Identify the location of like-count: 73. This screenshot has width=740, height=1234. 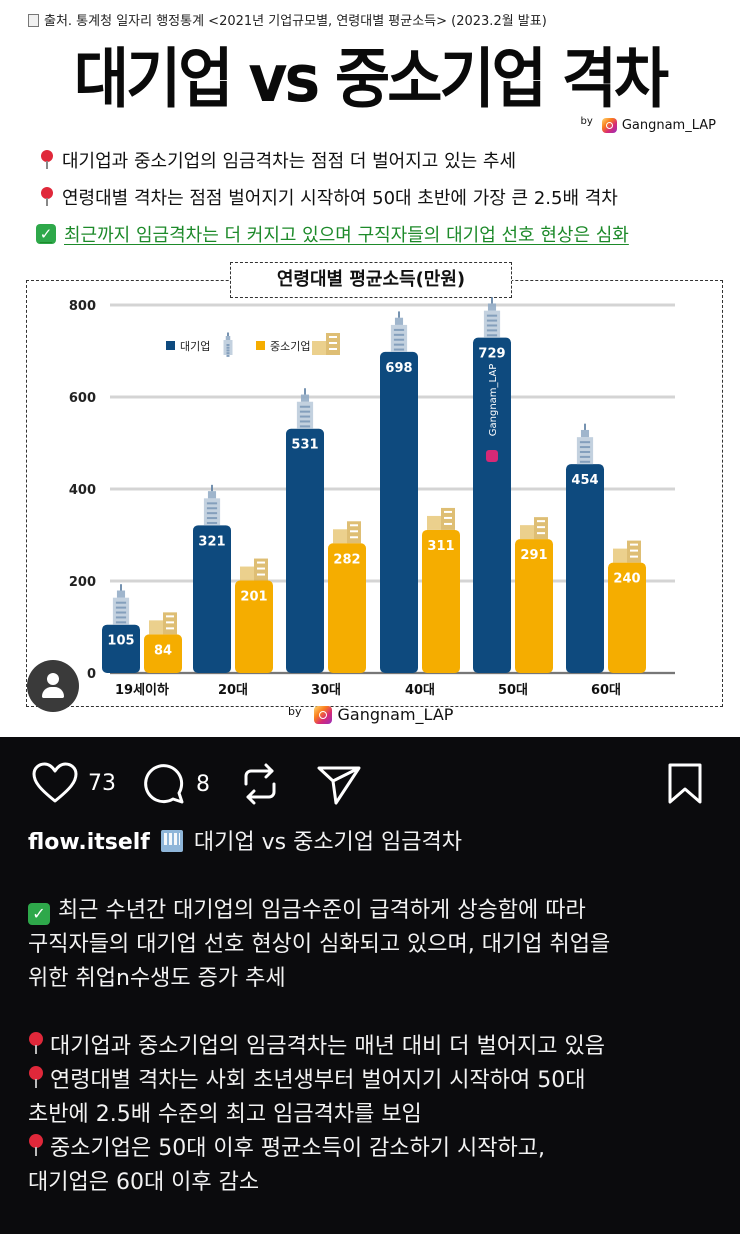
(102, 783).